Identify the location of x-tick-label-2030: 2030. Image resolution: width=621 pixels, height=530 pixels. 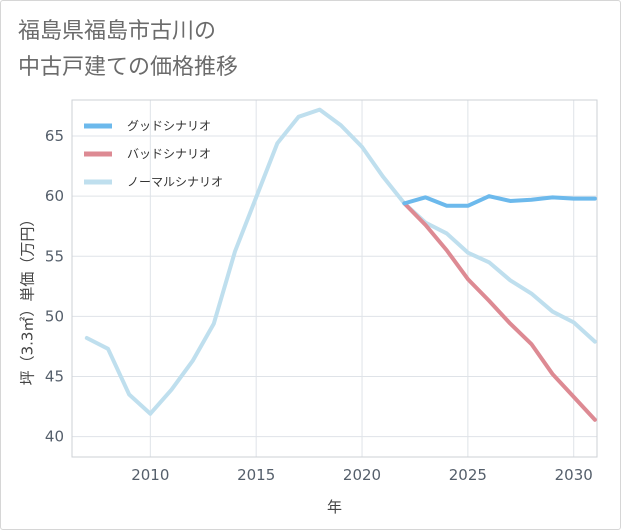
(574, 475).